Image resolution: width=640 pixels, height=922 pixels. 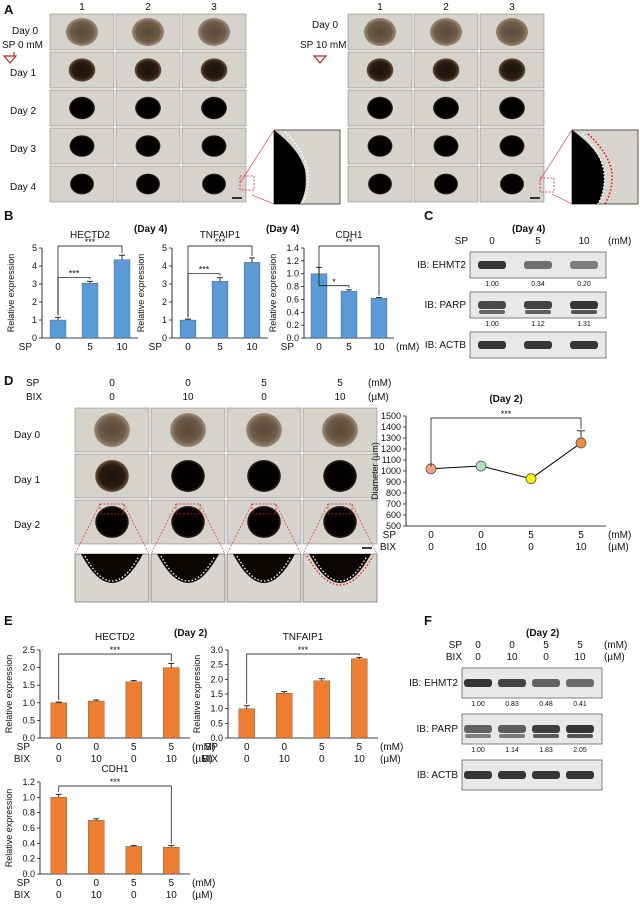 What do you see at coordinates (23, 149) in the screenshot?
I see `panel-A-left-day3: Day 3` at bounding box center [23, 149].